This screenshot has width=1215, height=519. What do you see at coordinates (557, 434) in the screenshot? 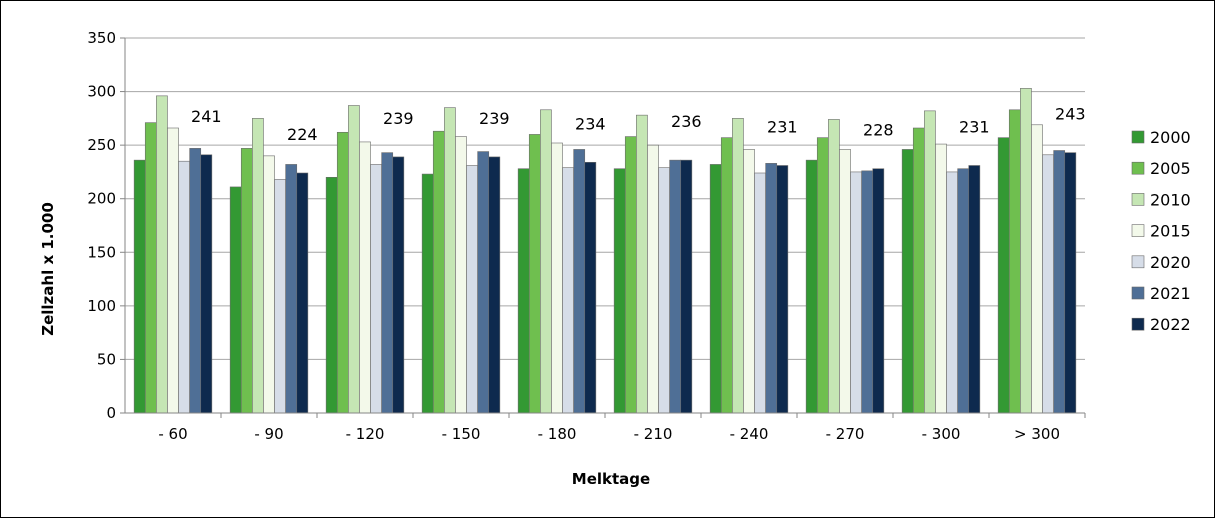
I see `x-tick-label: - 180` at bounding box center [557, 434].